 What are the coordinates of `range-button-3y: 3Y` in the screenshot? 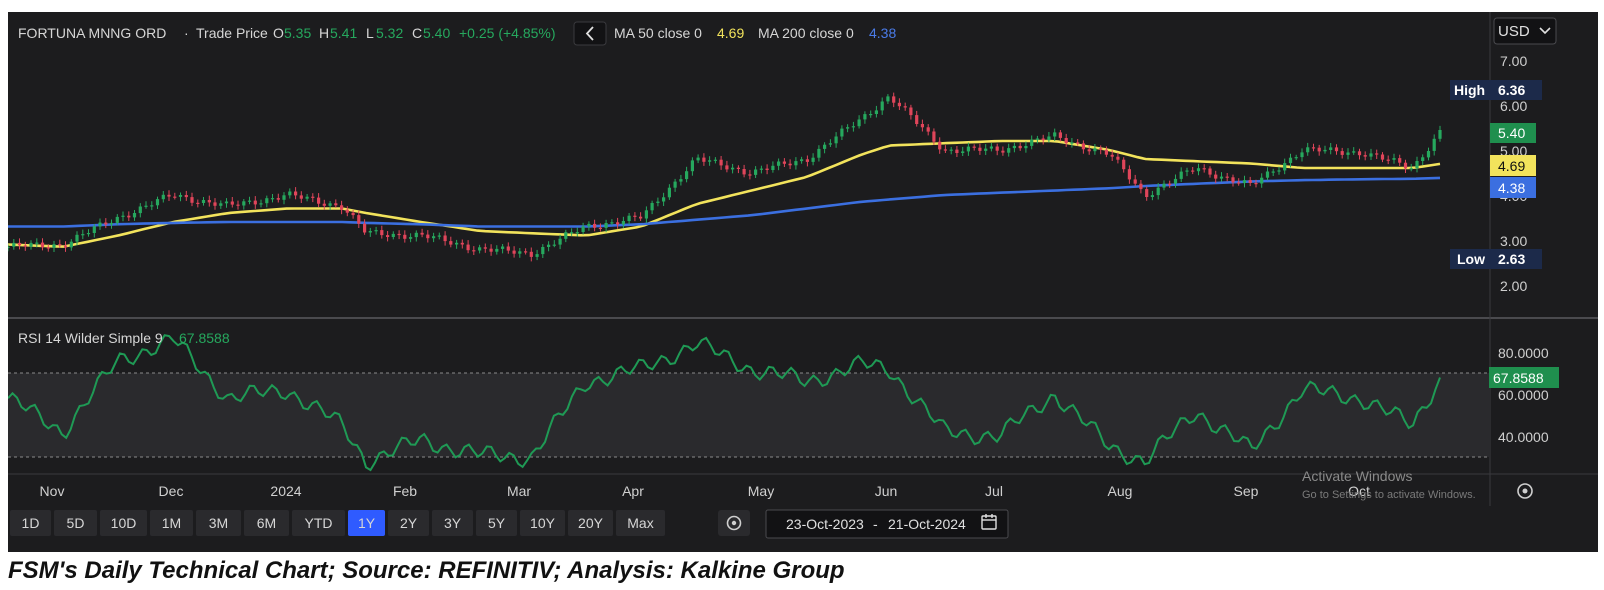 It's located at (452, 523).